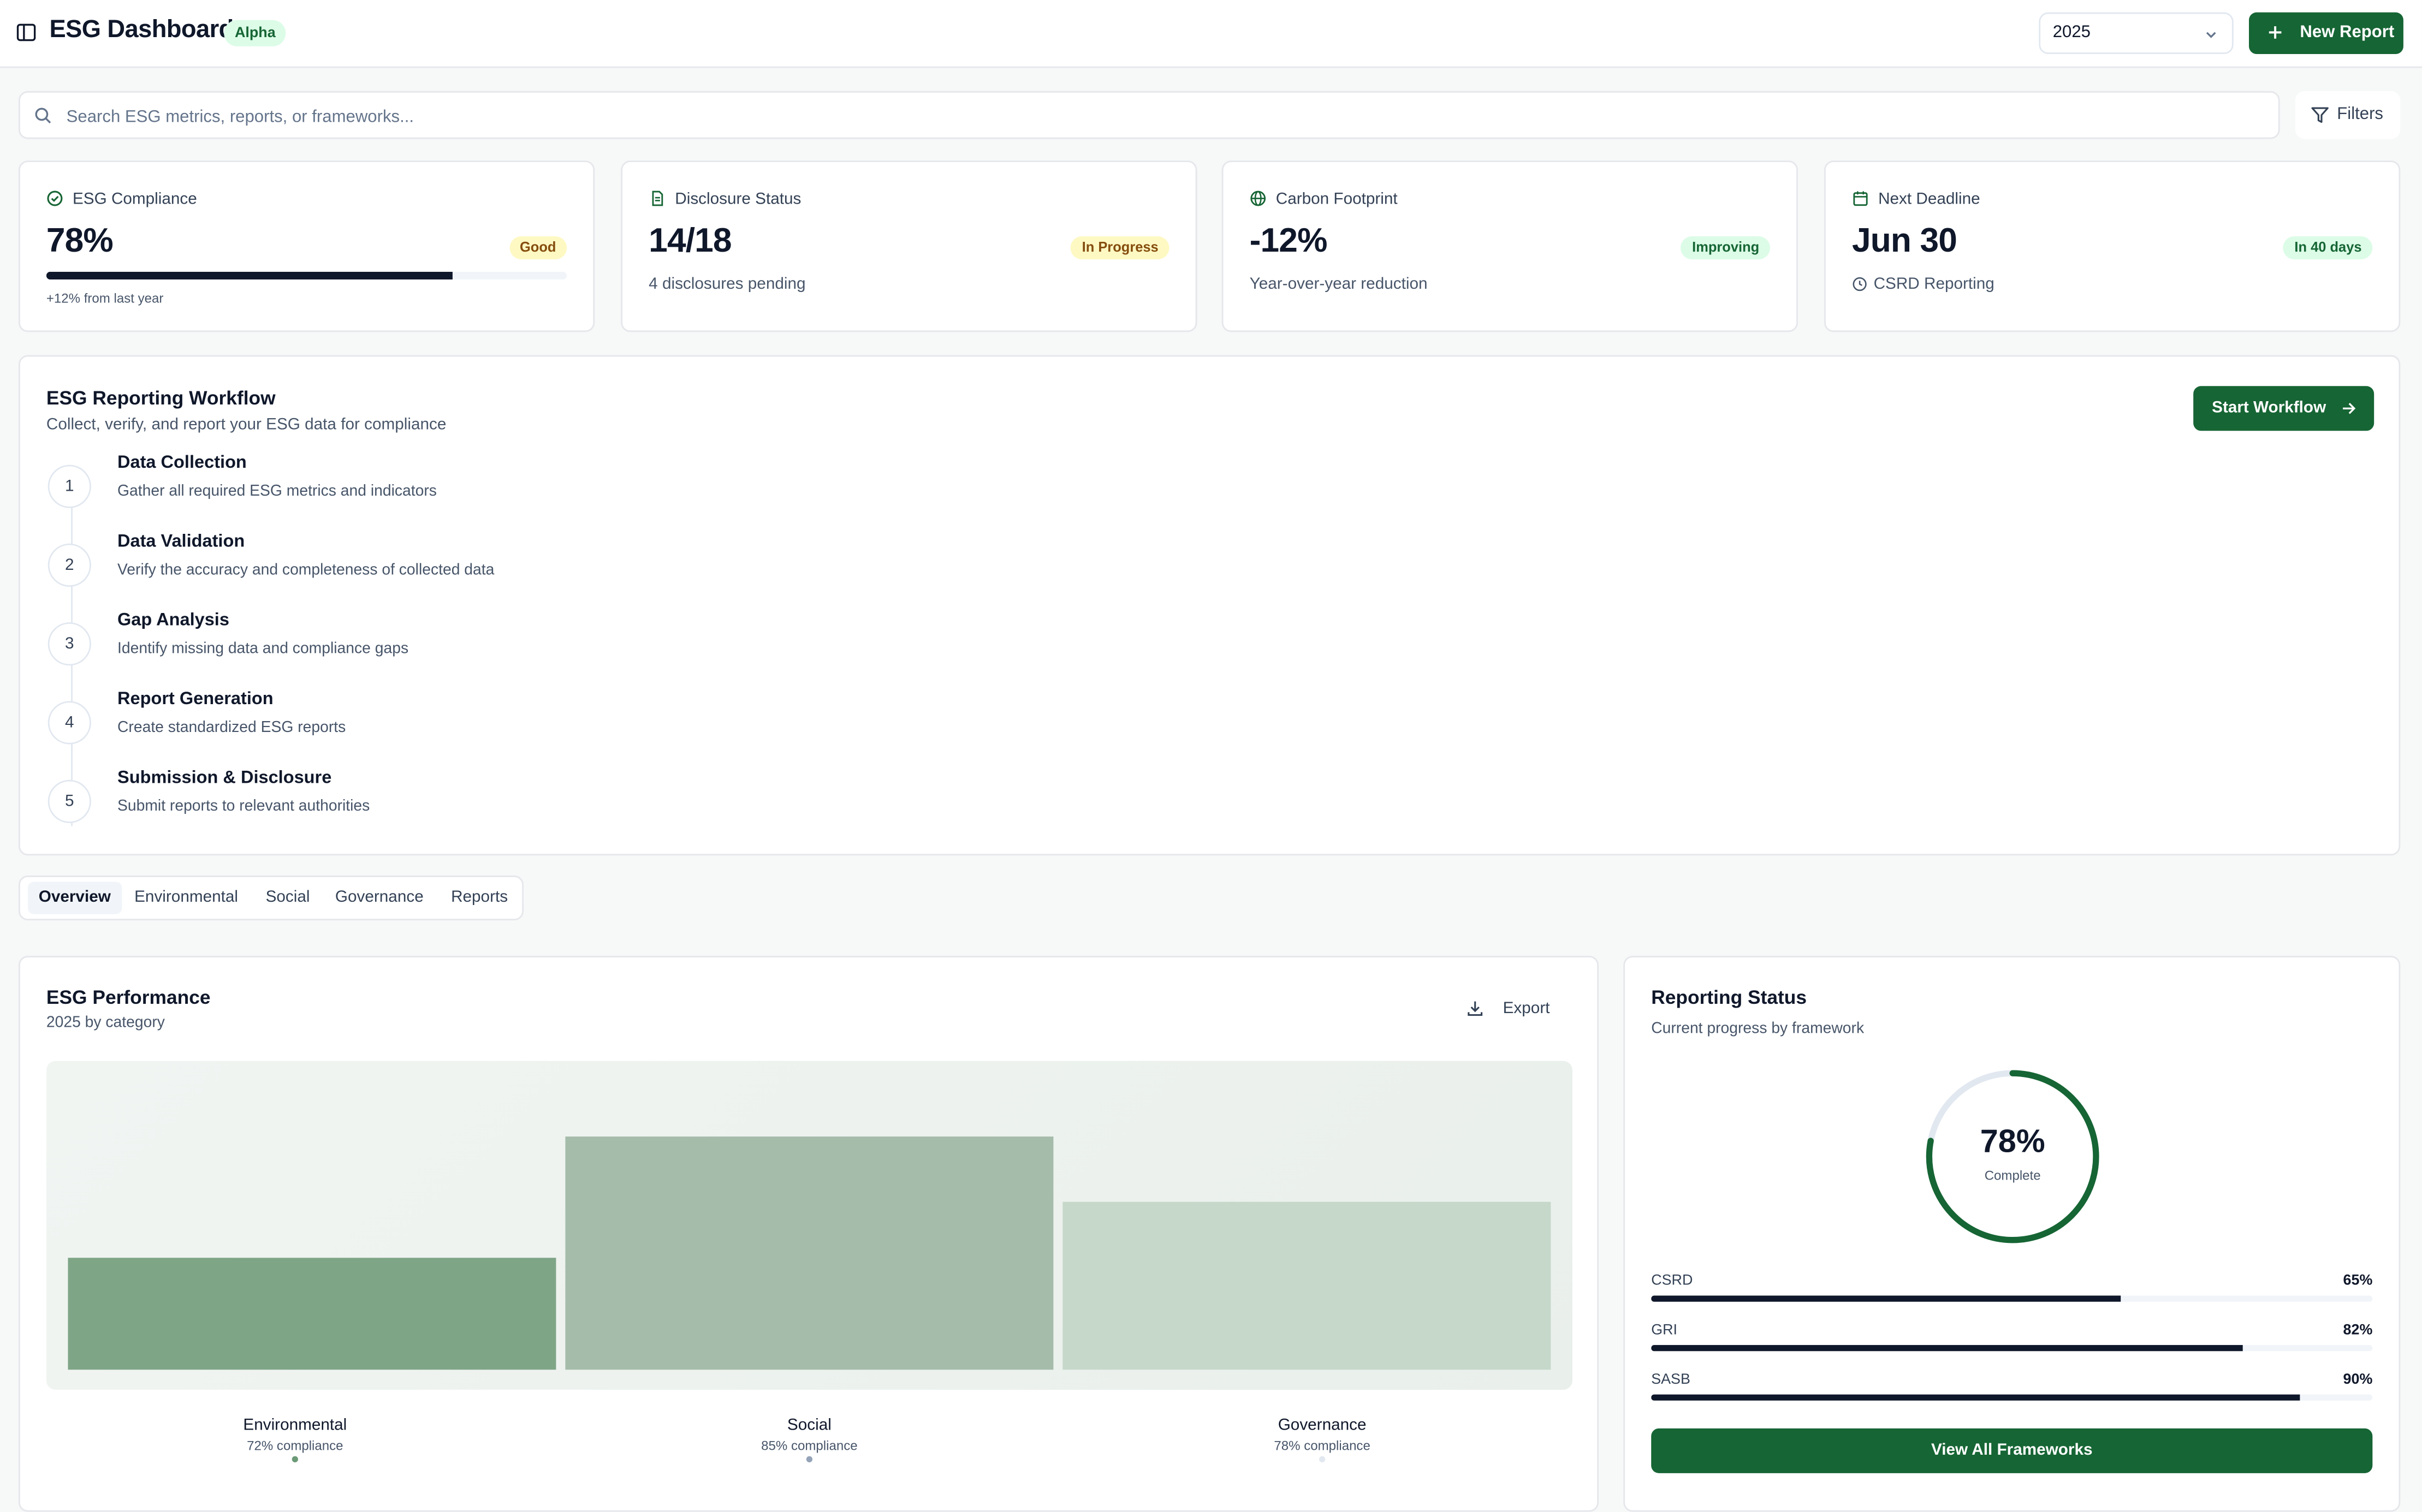 This screenshot has height=1512, width=2422. What do you see at coordinates (2012, 1450) in the screenshot?
I see `view-all-frameworks-button: View All Frameworks` at bounding box center [2012, 1450].